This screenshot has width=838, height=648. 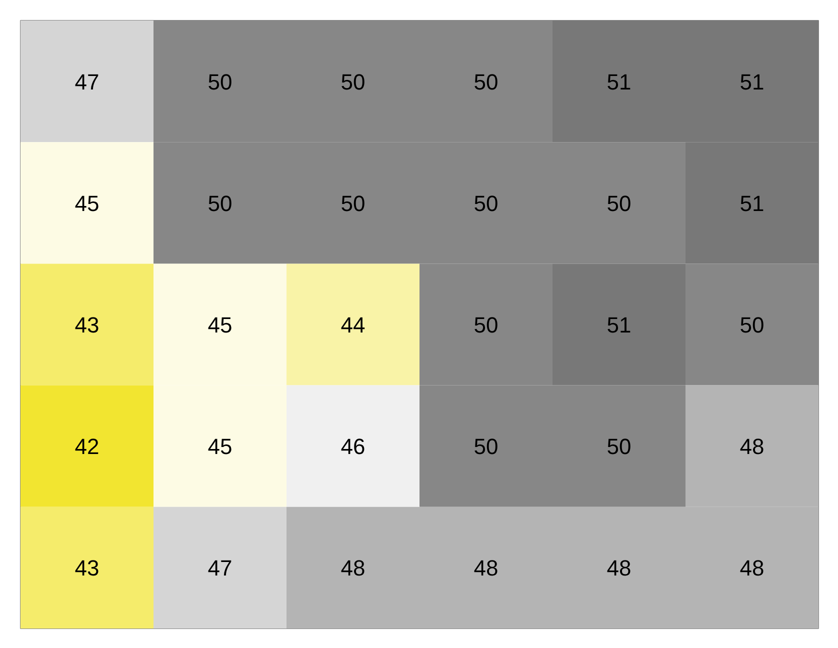 What do you see at coordinates (353, 447) in the screenshot?
I see `data-label: 46` at bounding box center [353, 447].